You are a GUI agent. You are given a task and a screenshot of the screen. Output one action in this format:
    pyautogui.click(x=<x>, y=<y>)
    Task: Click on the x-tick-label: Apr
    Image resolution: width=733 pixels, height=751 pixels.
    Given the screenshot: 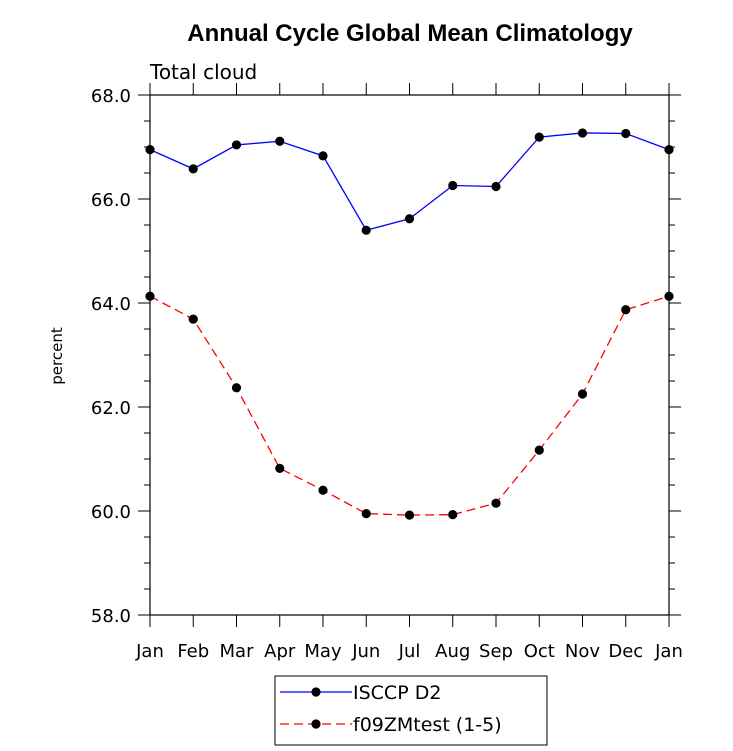 What is the action you would take?
    pyautogui.click(x=280, y=651)
    